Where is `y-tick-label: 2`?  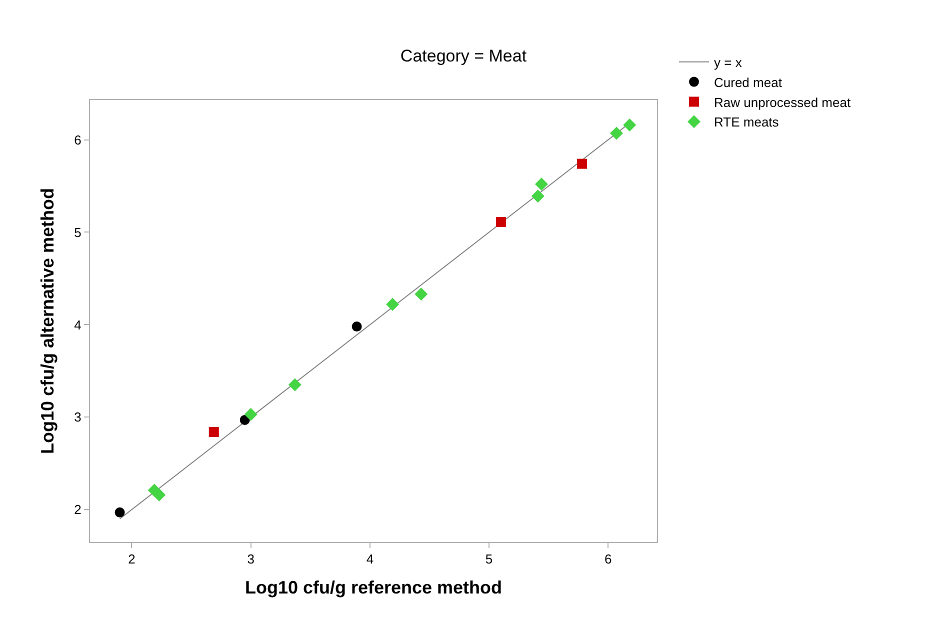
y-tick-label: 2 is located at coordinates (78, 510).